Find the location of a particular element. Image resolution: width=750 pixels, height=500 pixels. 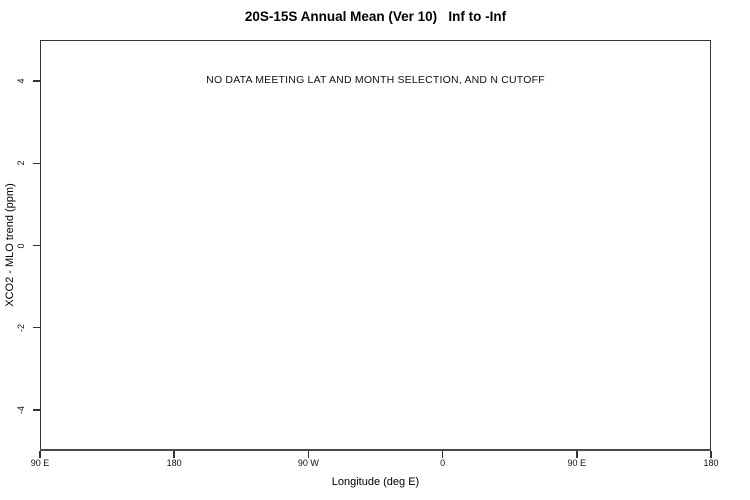

y-tick-label: 4 is located at coordinates (21, 81).